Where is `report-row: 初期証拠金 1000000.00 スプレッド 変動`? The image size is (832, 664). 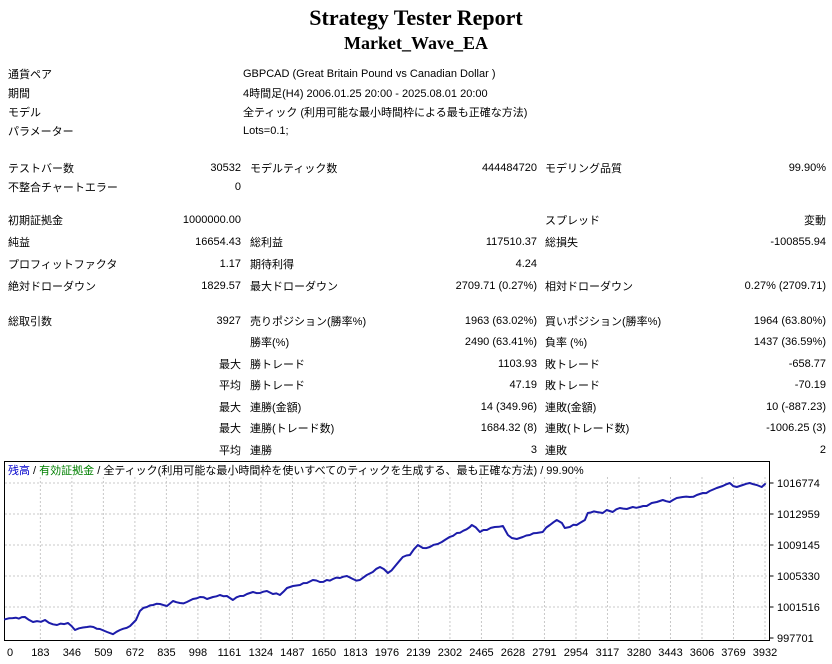 report-row: 初期証拠金 1000000.00 スプレッド 変動 is located at coordinates (417, 220).